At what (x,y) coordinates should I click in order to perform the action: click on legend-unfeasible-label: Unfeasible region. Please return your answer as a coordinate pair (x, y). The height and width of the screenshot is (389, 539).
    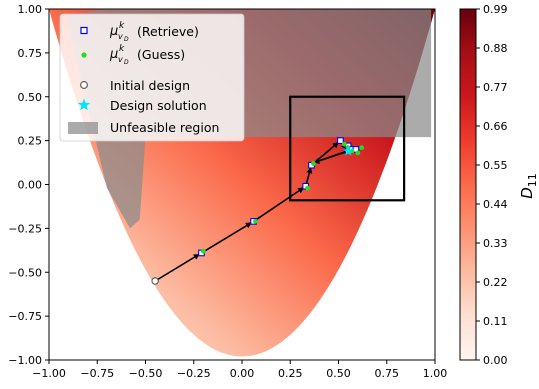
    Looking at the image, I should click on (164, 127).